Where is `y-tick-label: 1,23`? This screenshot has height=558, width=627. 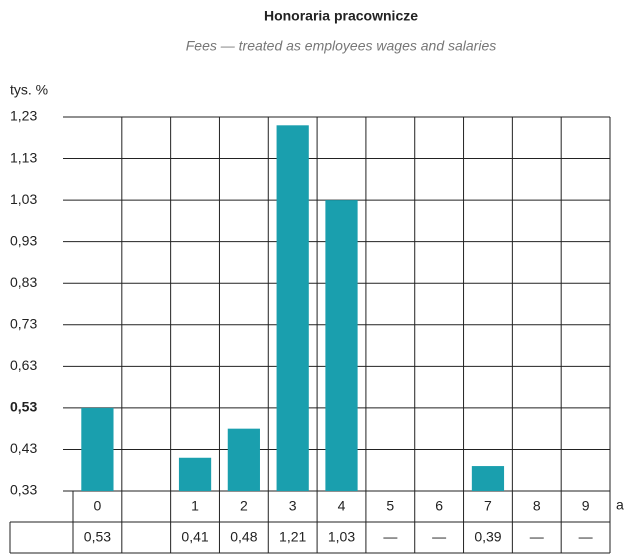 y-tick-label: 1,23 is located at coordinates (23, 116).